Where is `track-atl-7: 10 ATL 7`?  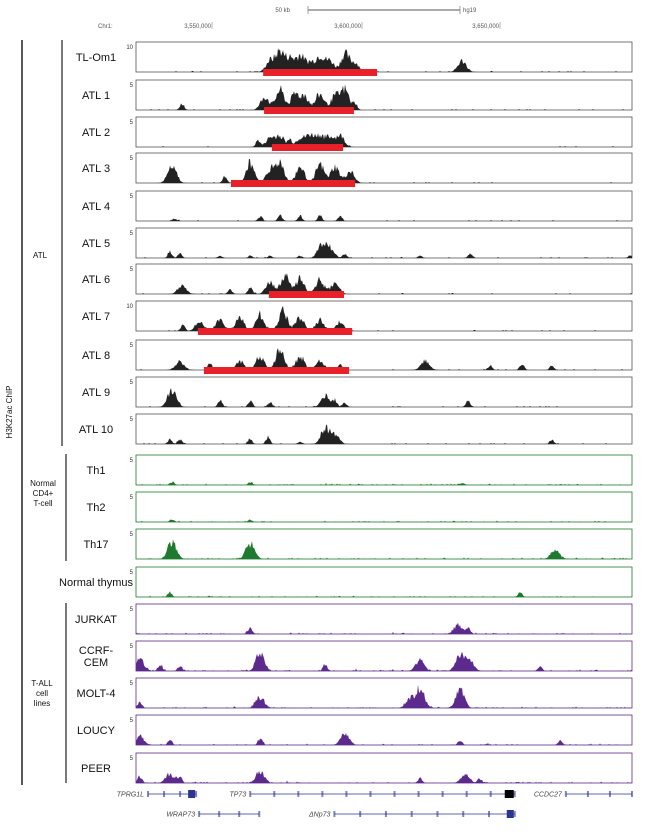
track-atl-7: 10 ATL 7 is located at coordinates (357, 317).